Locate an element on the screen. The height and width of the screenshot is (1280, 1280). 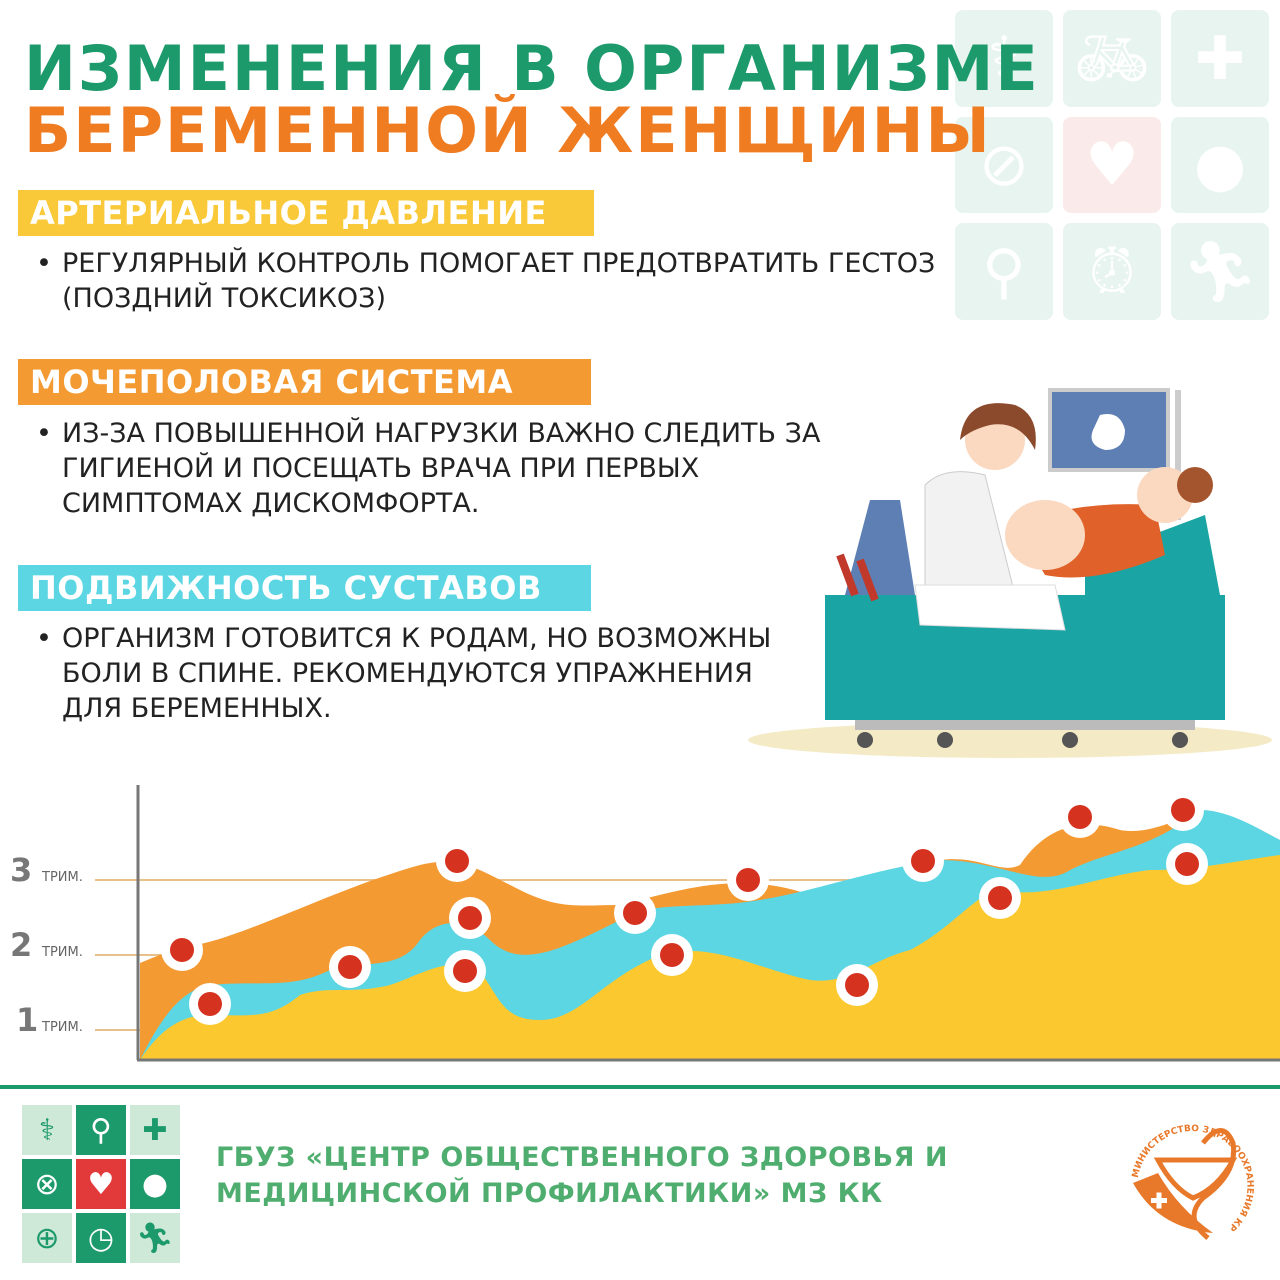
tick-label-2: ТРИМ. is located at coordinates (62, 952).